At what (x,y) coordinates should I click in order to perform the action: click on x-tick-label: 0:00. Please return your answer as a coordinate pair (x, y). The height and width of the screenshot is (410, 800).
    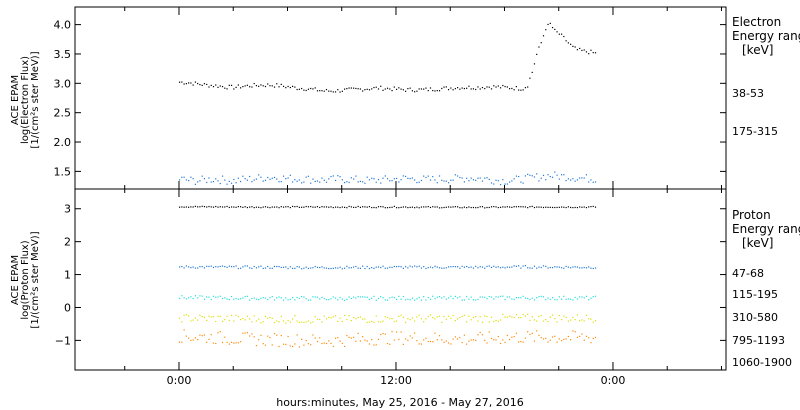
    Looking at the image, I should click on (179, 380).